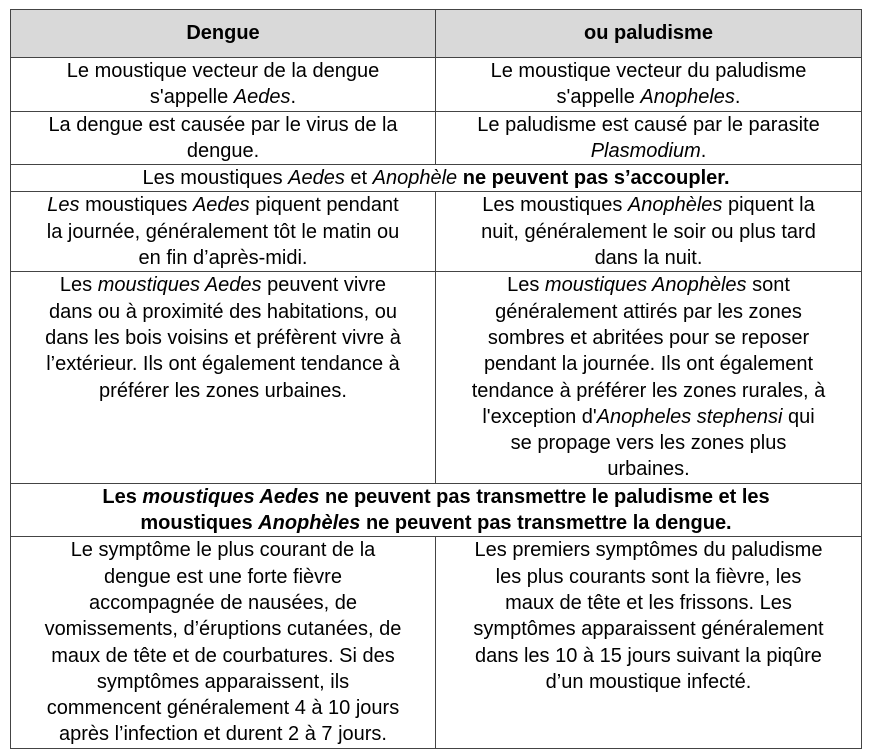 The width and height of the screenshot is (870, 753). Describe the element at coordinates (223, 97) in the screenshot. I see `text-line: s'appelle Aedes.` at that location.